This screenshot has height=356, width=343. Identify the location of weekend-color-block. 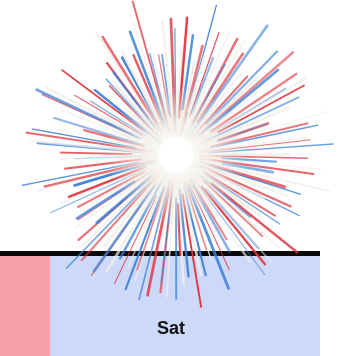
(25, 304).